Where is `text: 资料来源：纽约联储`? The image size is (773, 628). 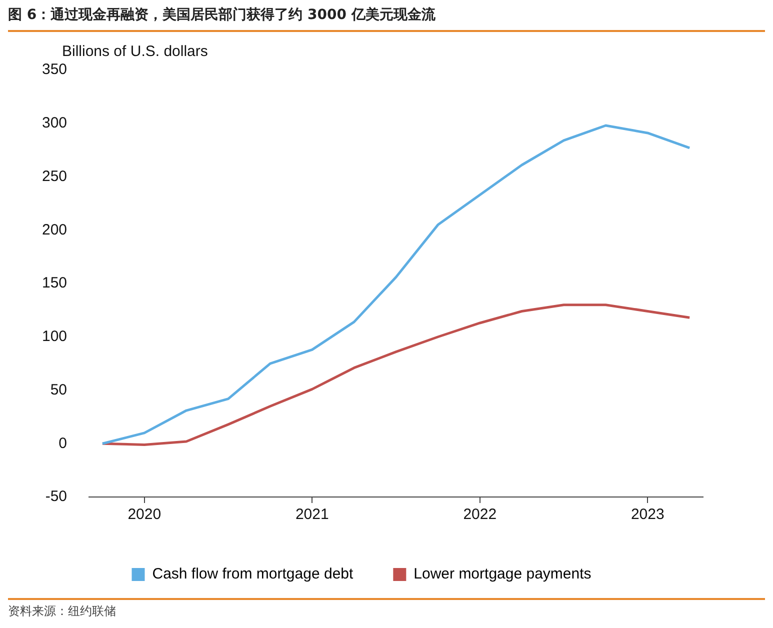
text: 资料来源：纽约联储 is located at coordinates (386, 609).